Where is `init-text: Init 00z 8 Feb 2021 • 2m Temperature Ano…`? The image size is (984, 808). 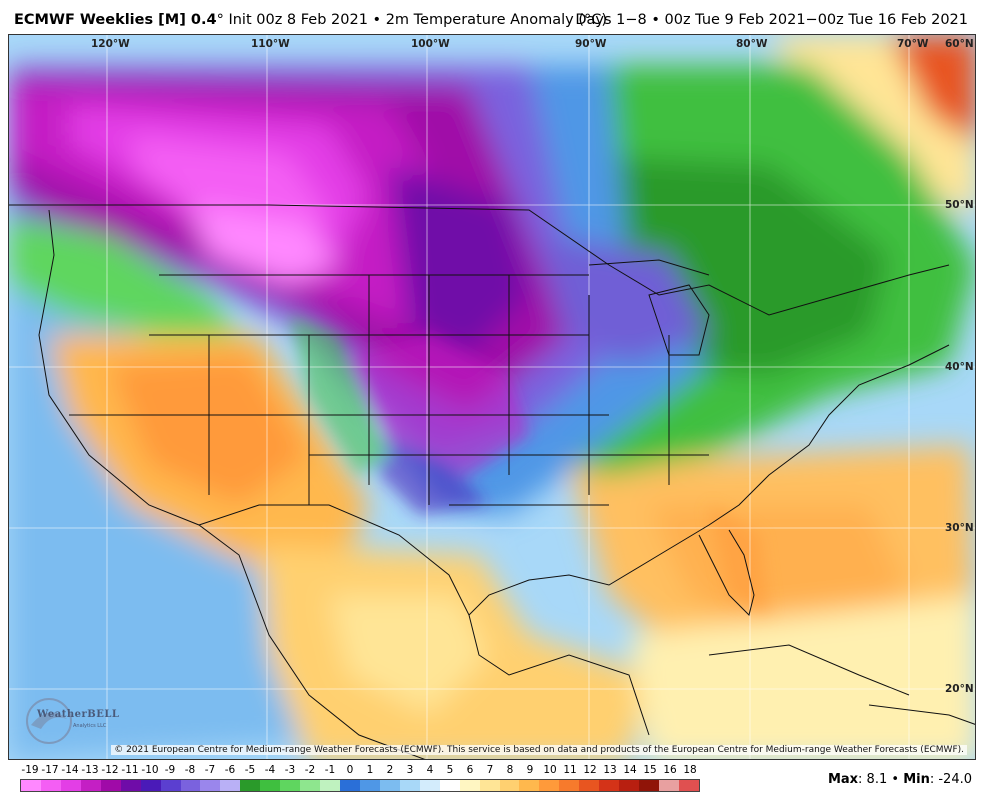 init-text: Init 00z 8 Feb 2021 • 2m Temperature Ano… is located at coordinates (418, 20).